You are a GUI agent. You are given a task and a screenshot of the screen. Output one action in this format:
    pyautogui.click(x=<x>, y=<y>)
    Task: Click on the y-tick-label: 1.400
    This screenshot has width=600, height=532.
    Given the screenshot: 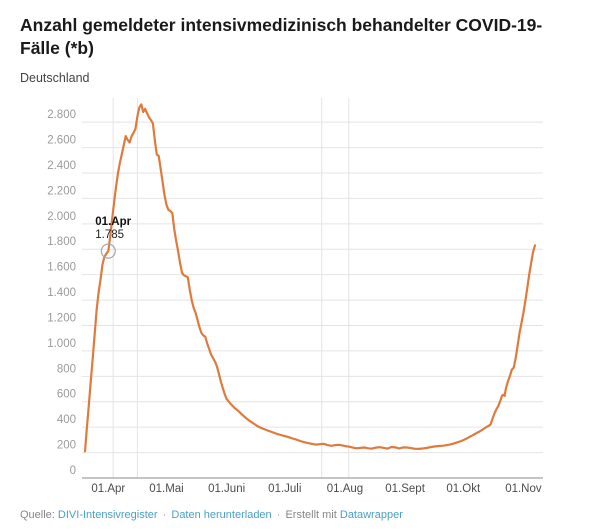 What is the action you would take?
    pyautogui.click(x=61, y=293)
    